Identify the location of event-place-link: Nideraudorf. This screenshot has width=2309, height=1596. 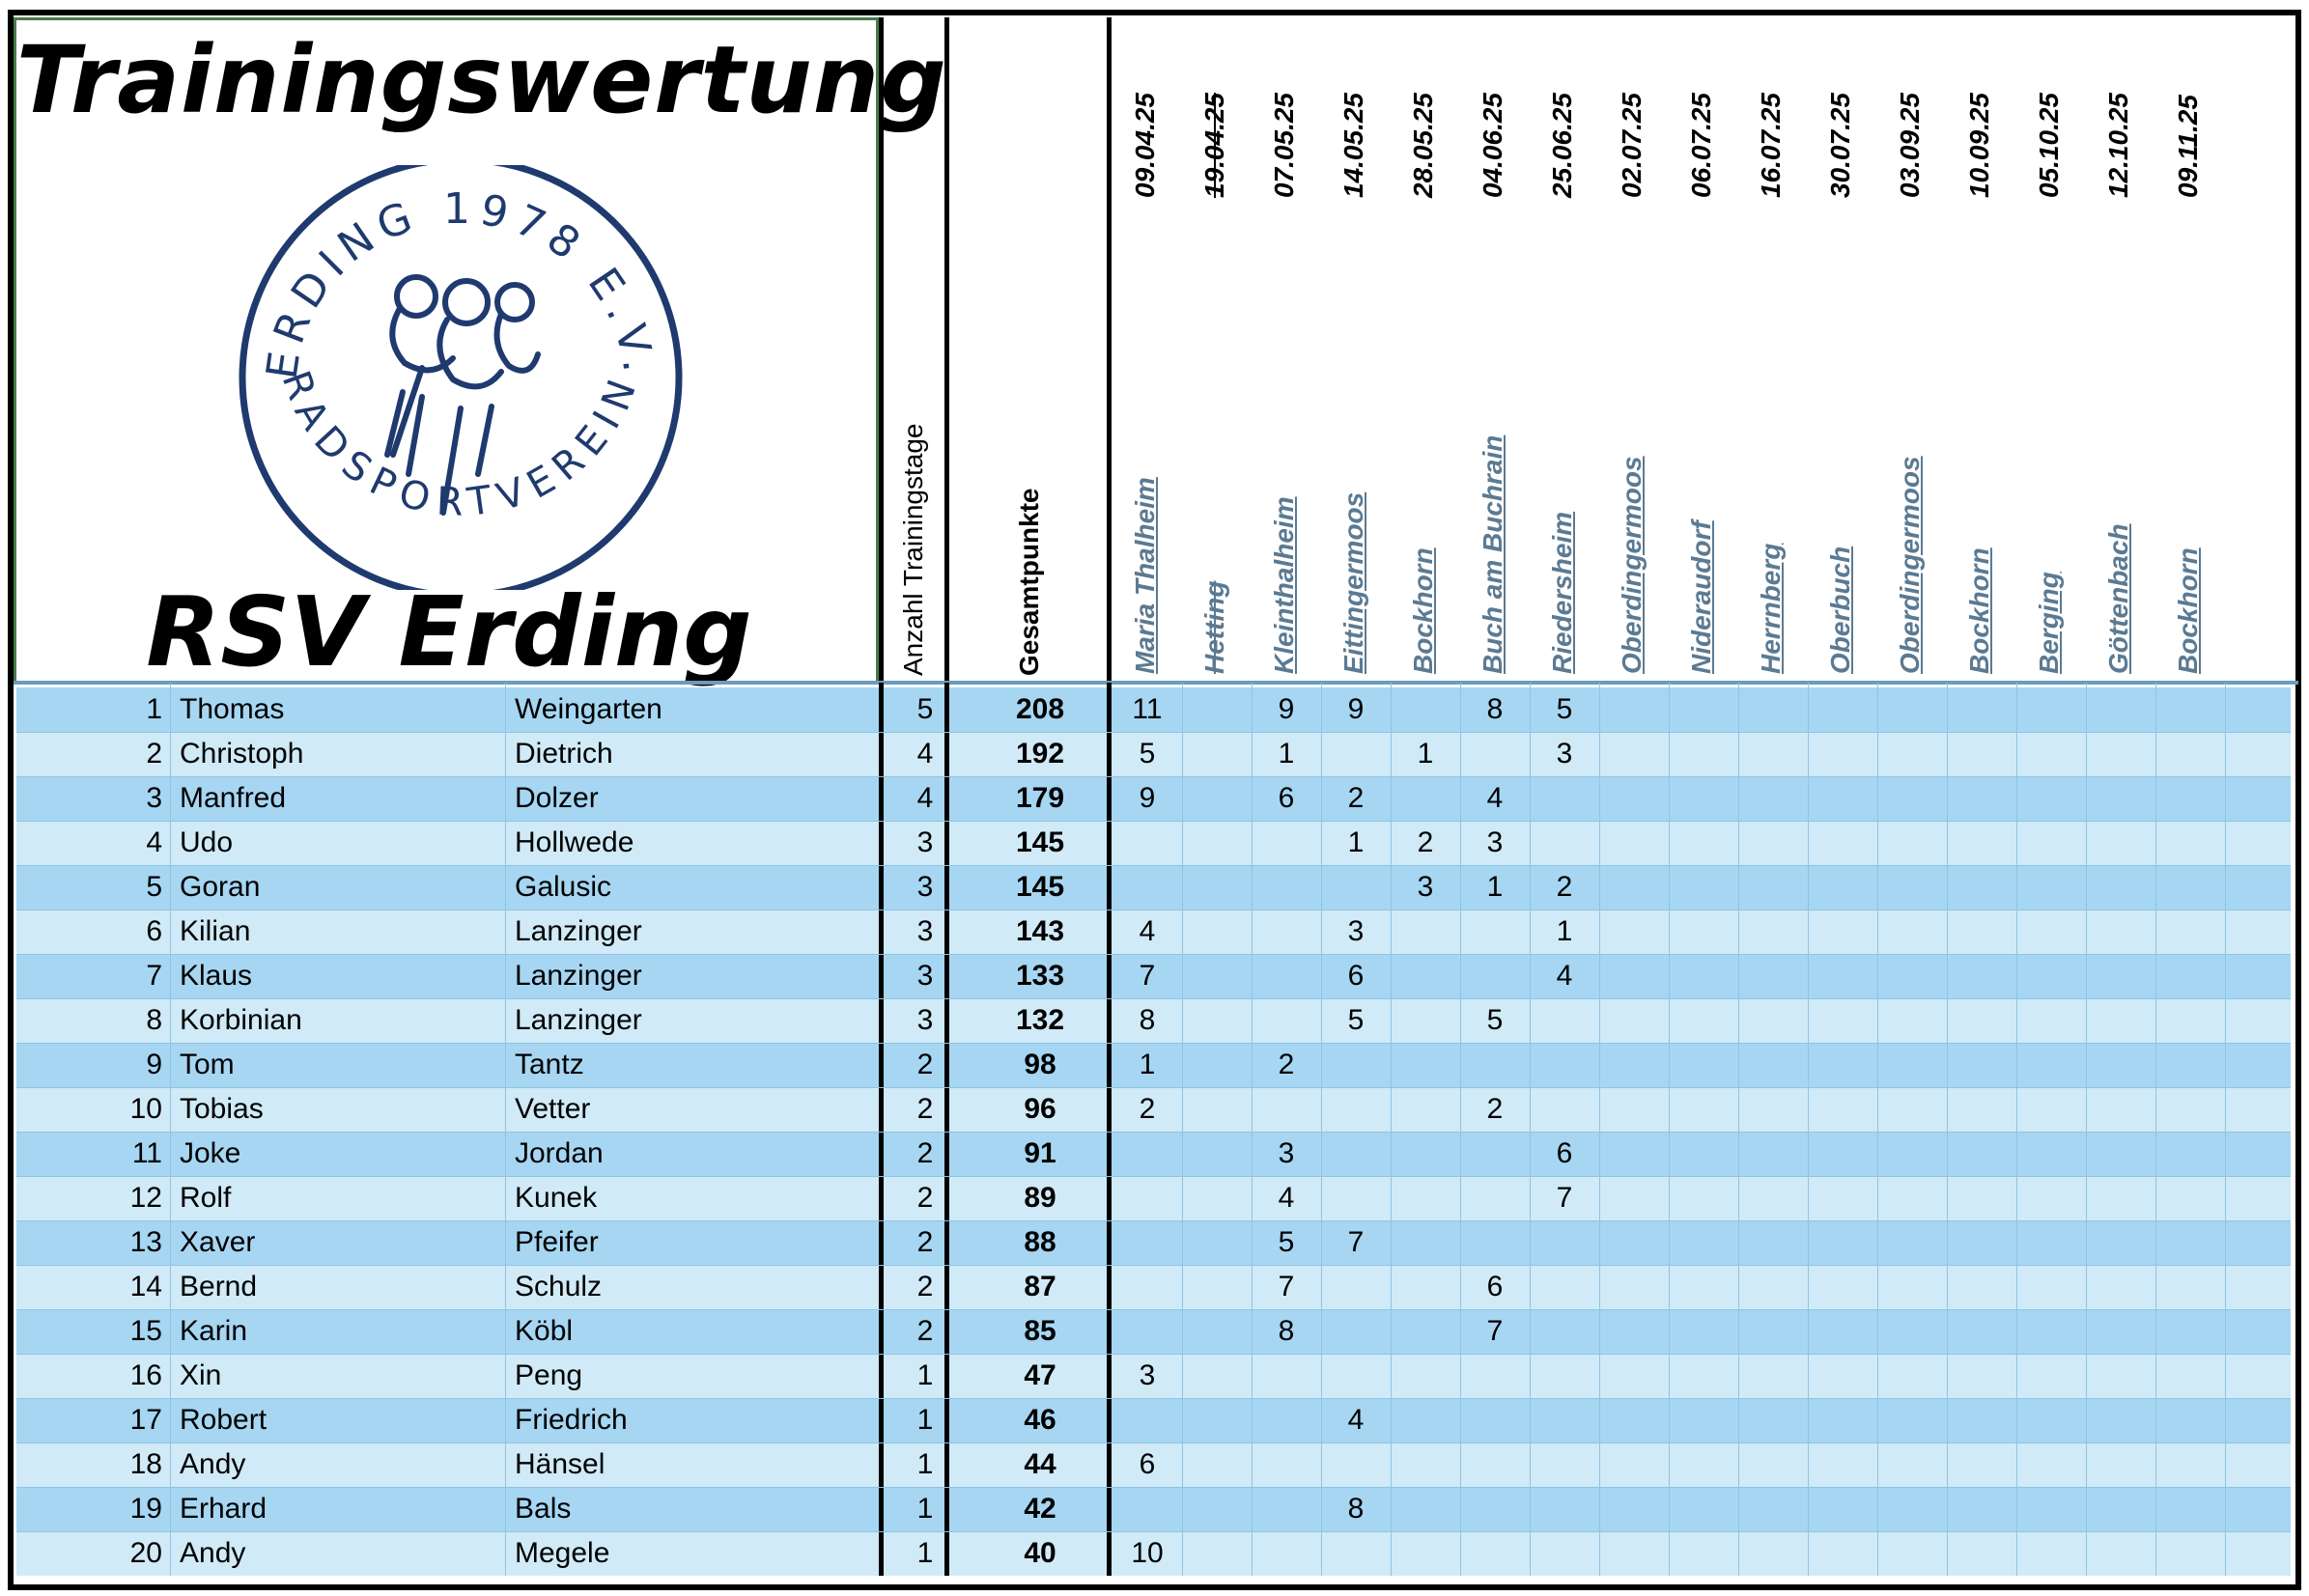
(1701, 597).